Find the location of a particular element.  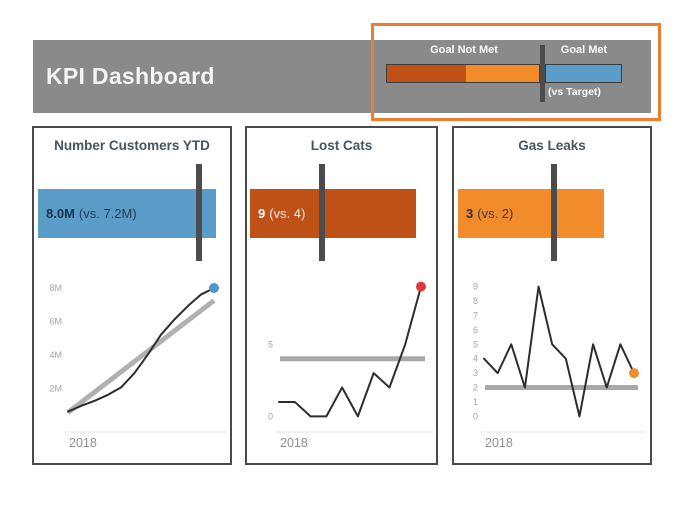

svg-text: 7 is located at coordinates (475, 315).